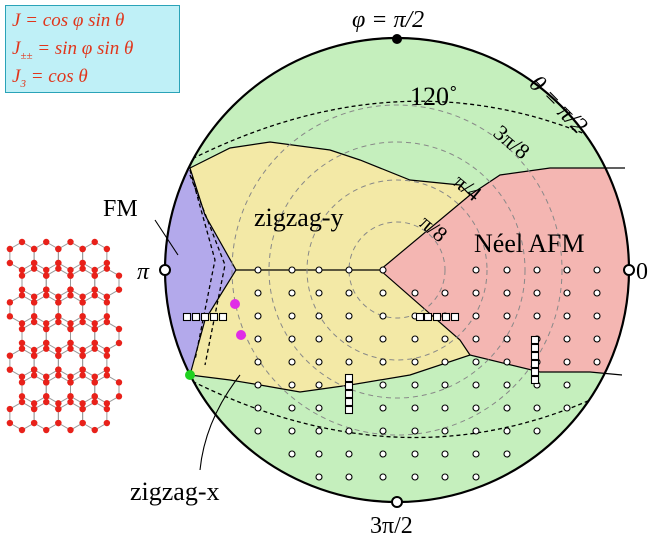 This screenshot has height=540, width=649. Describe the element at coordinates (165, 270) in the screenshot. I see `marker-left` at that location.